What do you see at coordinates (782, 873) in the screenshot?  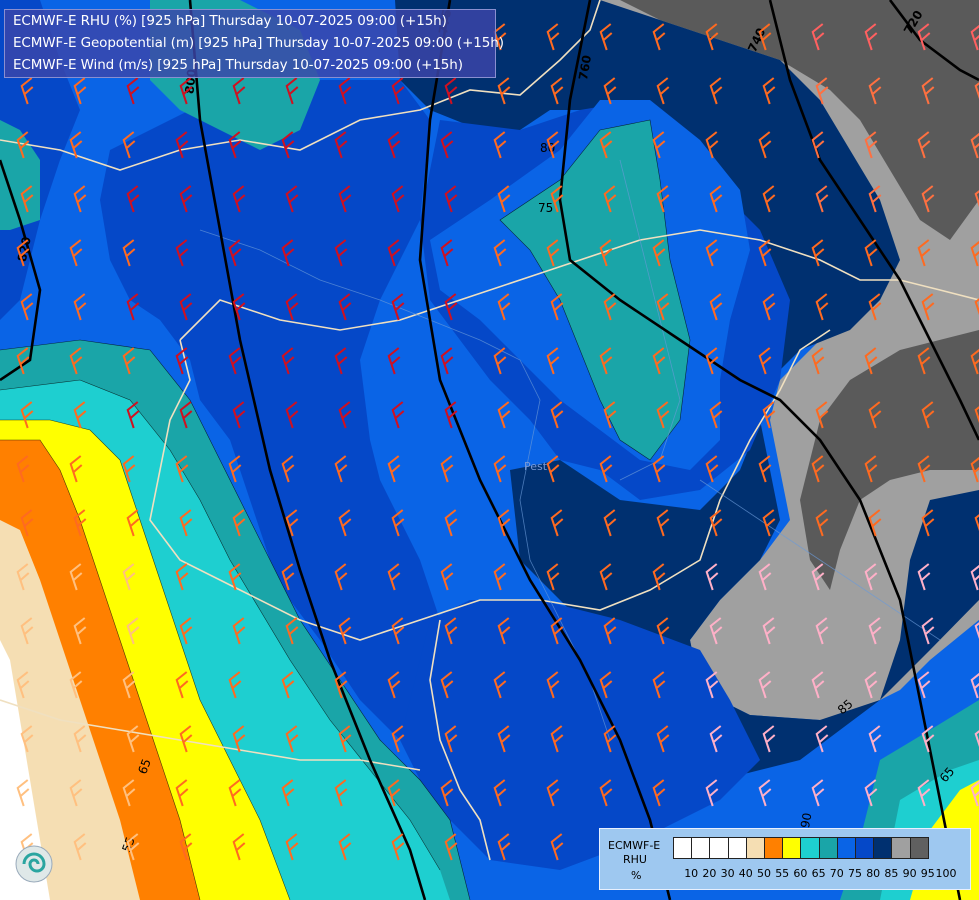 I see `legend-tick-label: 55` at bounding box center [782, 873].